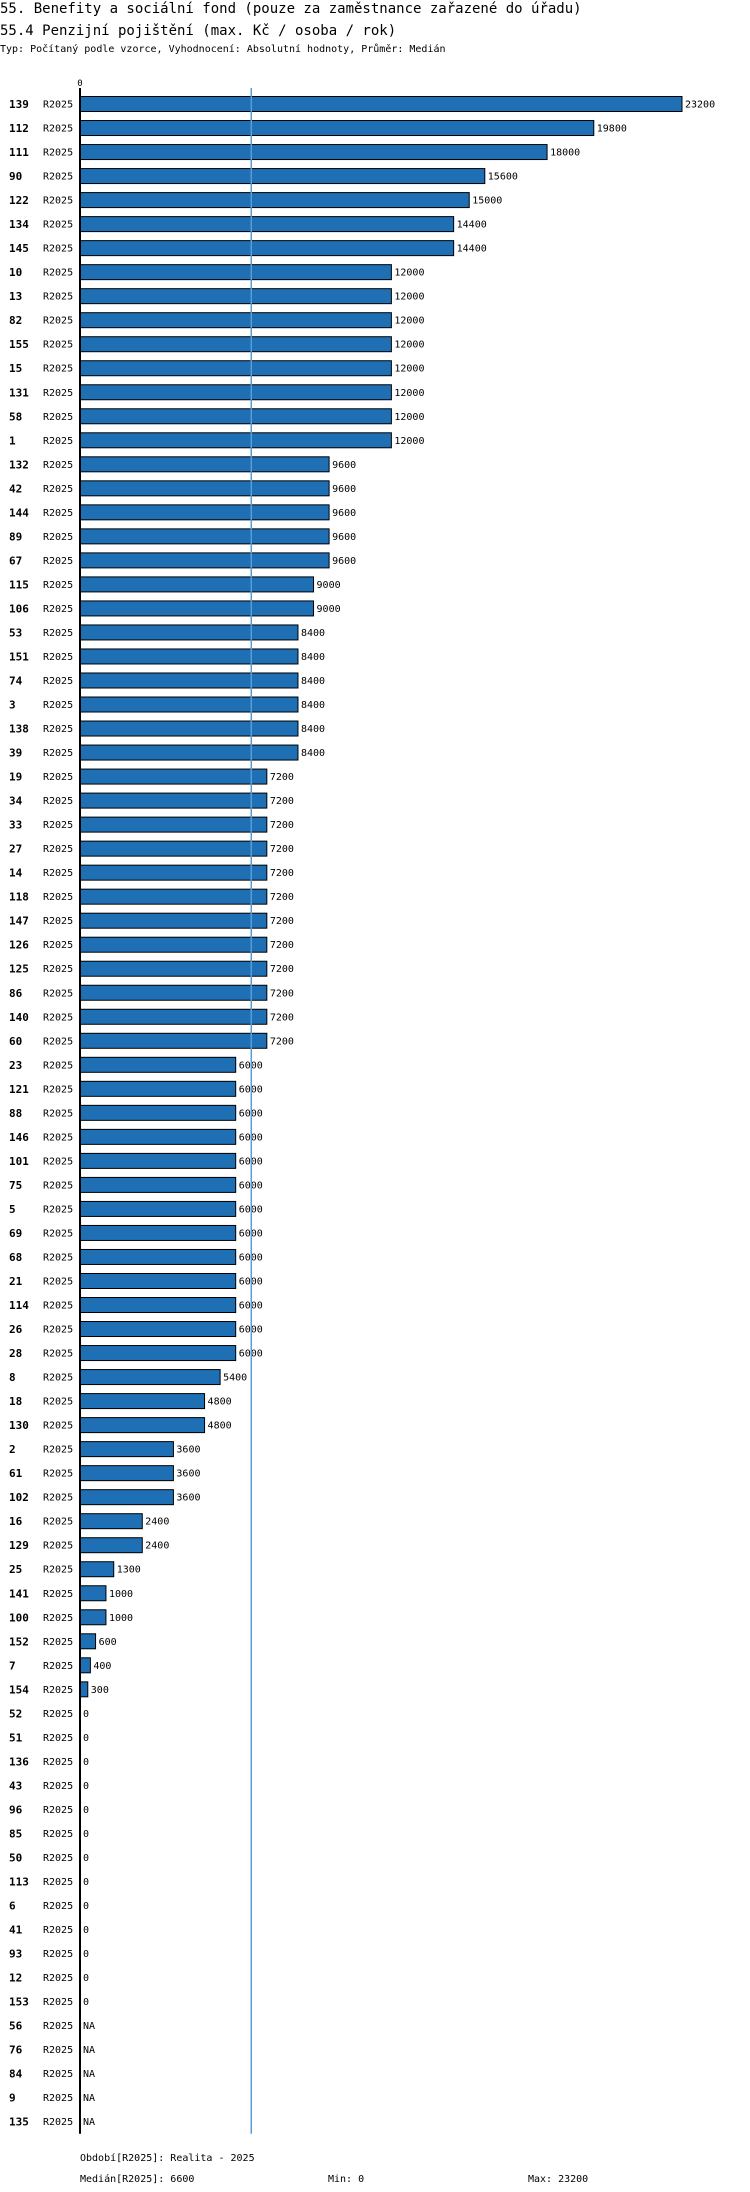 The height and width of the screenshot is (2192, 750). What do you see at coordinates (12, 1209) in the screenshot?
I see `category-label: 5` at bounding box center [12, 1209].